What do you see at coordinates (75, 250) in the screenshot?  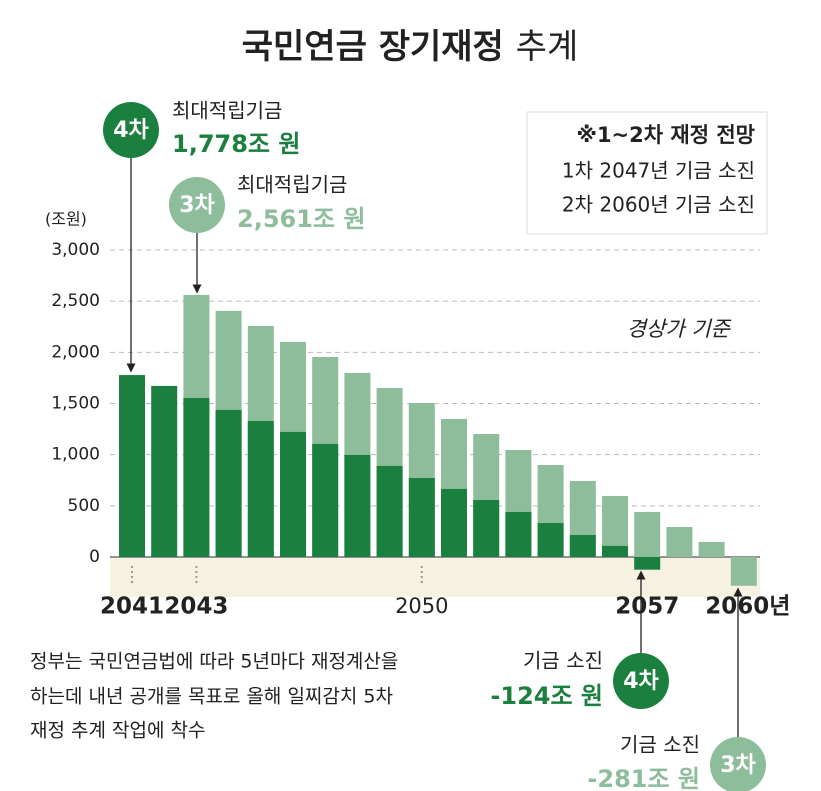 I see `y-tick-label: 3,000` at bounding box center [75, 250].